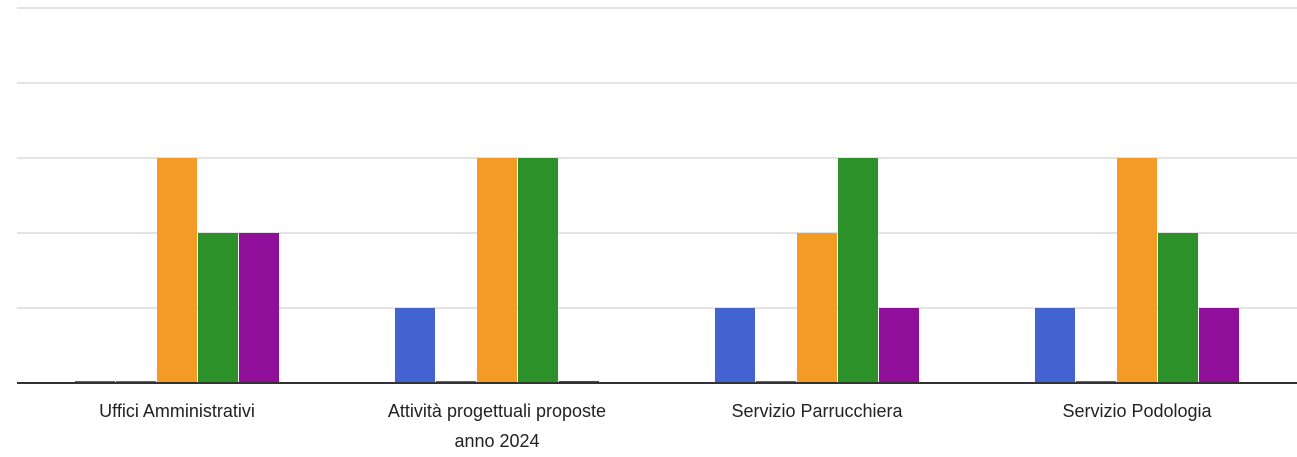  What do you see at coordinates (177, 411) in the screenshot?
I see `category-label: Uffici Amministrativi` at bounding box center [177, 411].